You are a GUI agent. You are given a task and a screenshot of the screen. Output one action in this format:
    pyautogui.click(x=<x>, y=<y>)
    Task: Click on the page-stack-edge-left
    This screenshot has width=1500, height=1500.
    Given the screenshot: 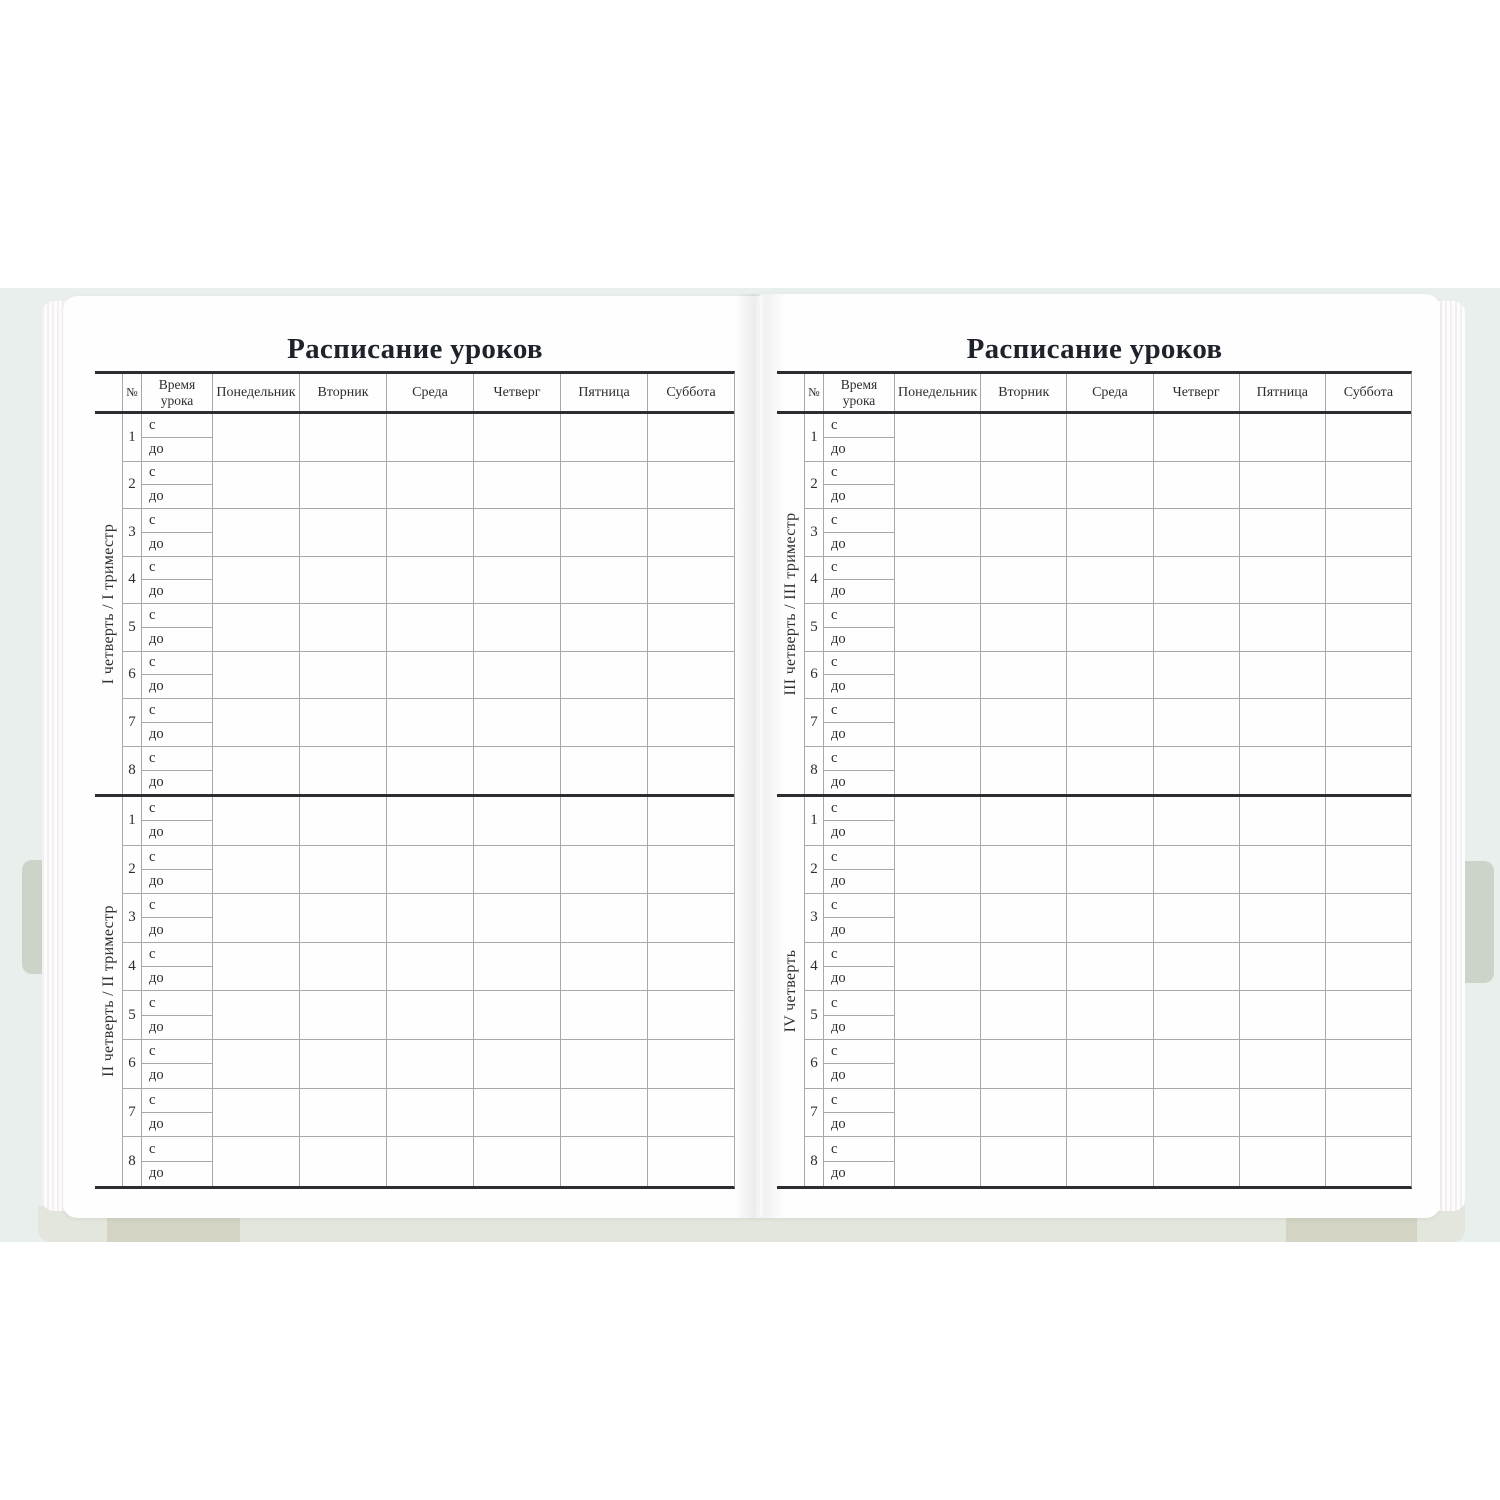 What is the action you would take?
    pyautogui.click(x=54, y=756)
    